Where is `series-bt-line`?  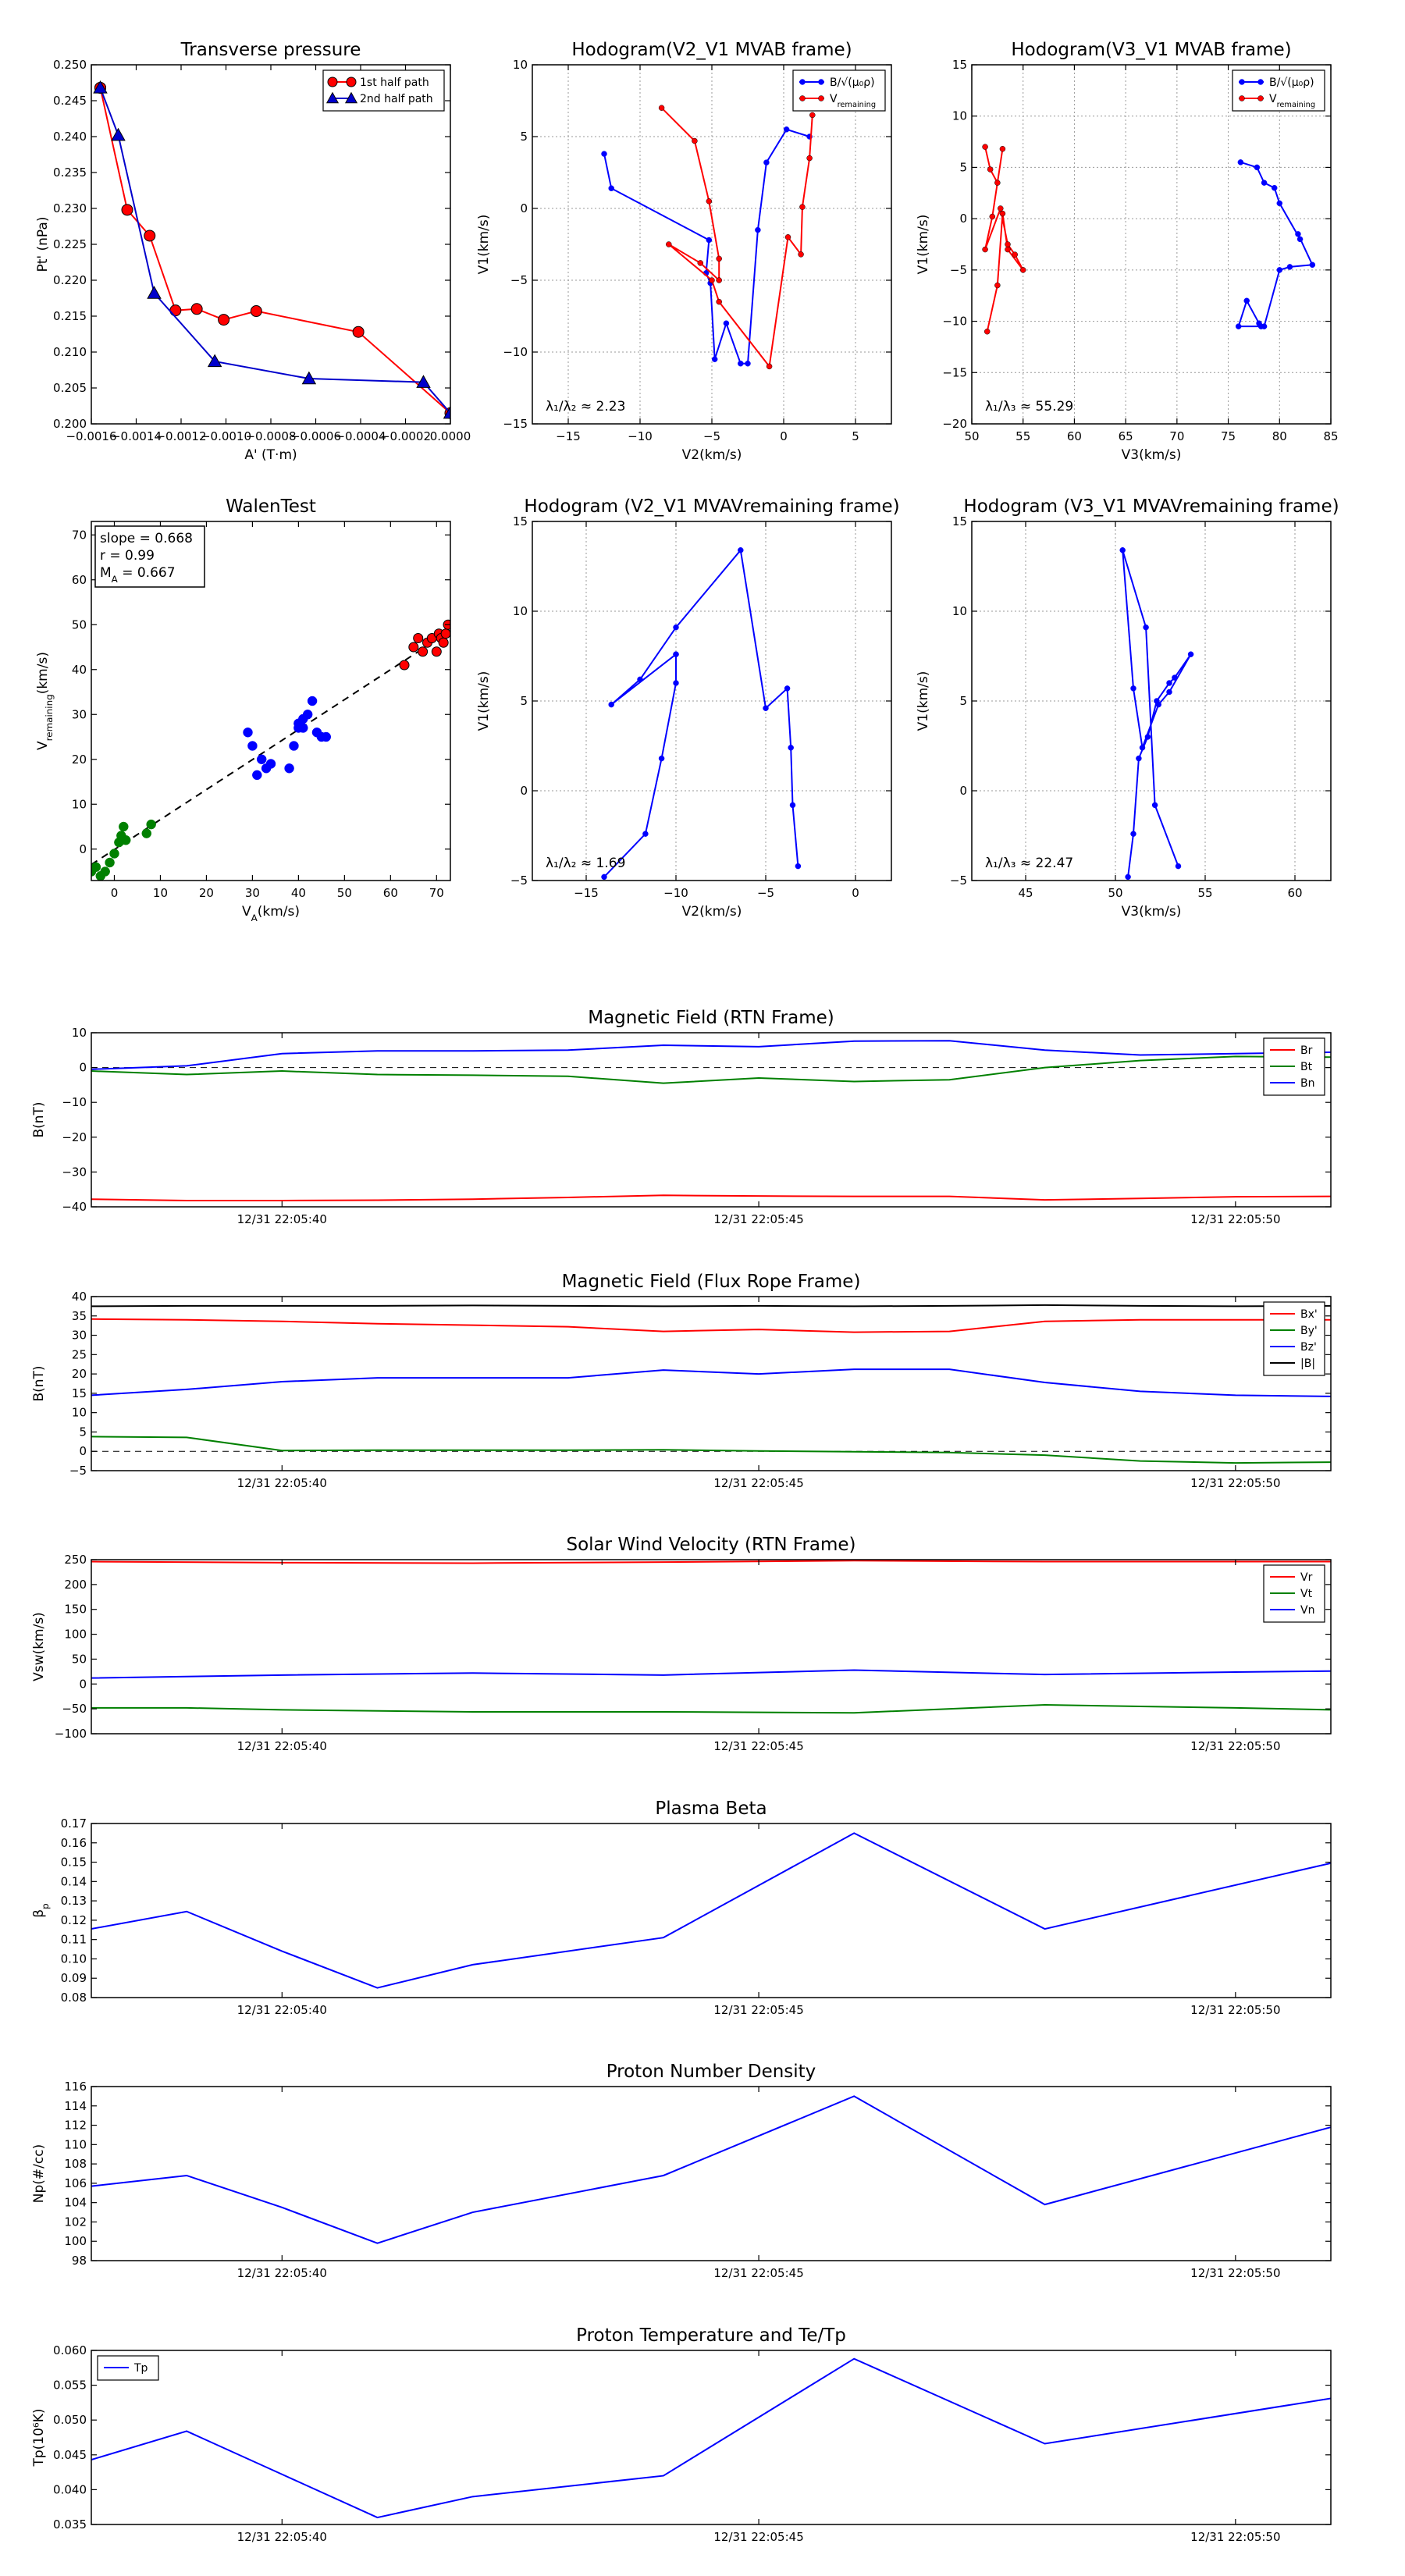 series-bt-line is located at coordinates (711, 1069).